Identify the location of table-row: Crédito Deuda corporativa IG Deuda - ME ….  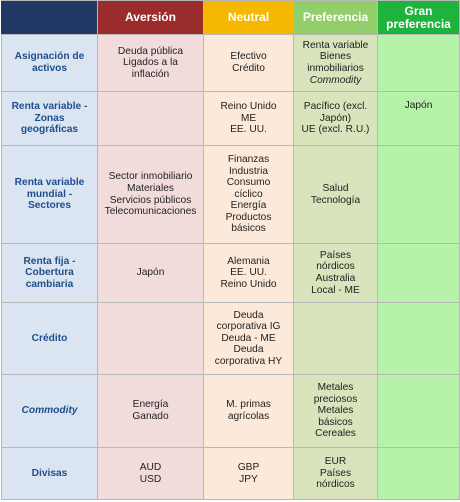
(230, 338).